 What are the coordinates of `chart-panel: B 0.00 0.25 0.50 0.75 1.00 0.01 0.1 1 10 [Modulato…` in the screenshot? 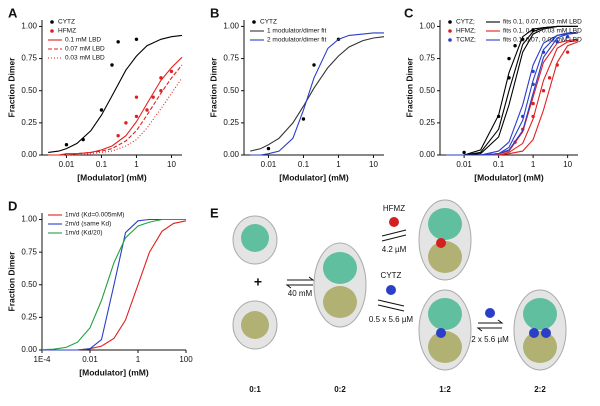 It's located at (296, 93).